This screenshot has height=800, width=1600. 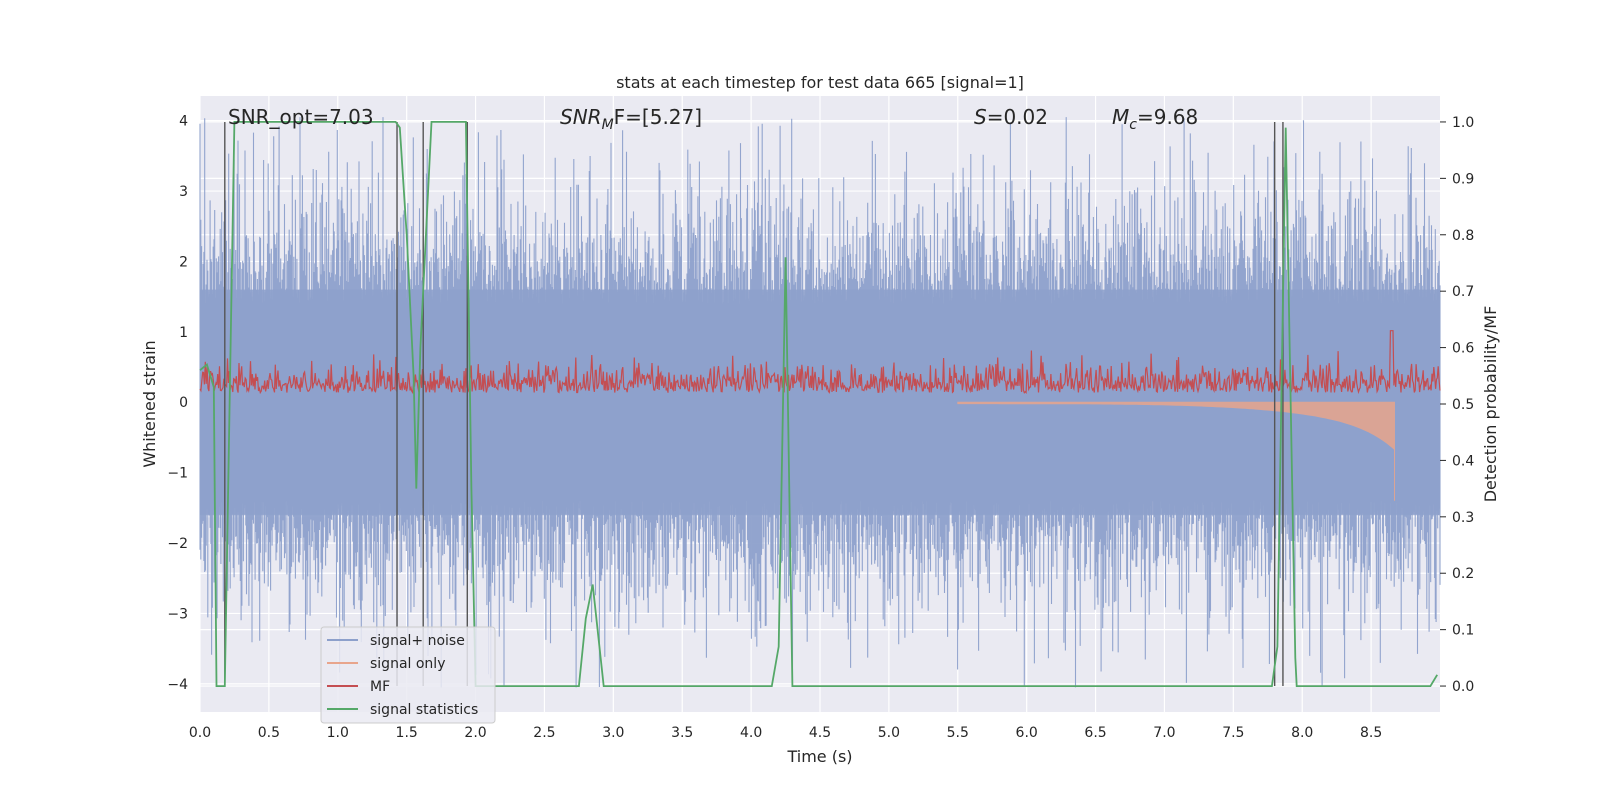 What do you see at coordinates (1463, 236) in the screenshot?
I see `y2-tick-label: 0.8` at bounding box center [1463, 236].